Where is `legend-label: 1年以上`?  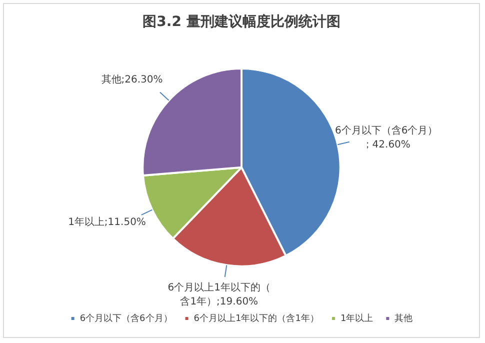
legend-label: 1年以上 is located at coordinates (357, 318).